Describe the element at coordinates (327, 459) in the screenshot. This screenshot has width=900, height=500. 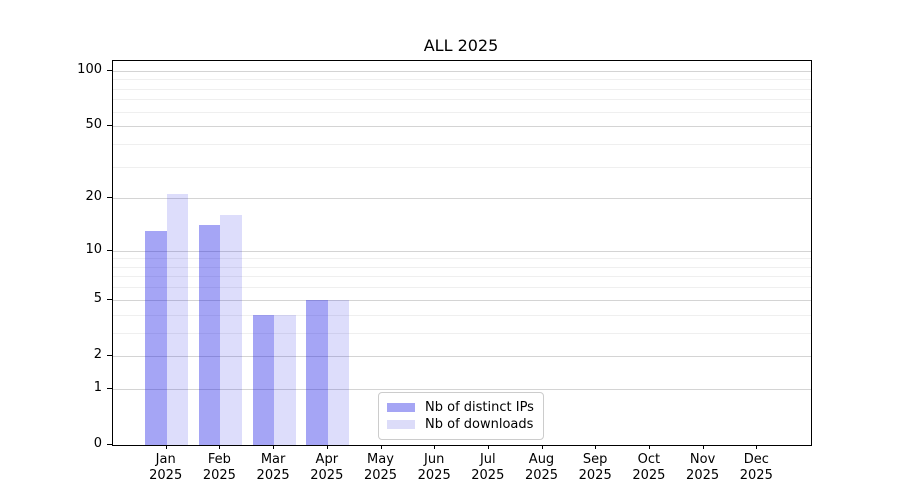
I see `x-tick-label-month: Apr` at that location.